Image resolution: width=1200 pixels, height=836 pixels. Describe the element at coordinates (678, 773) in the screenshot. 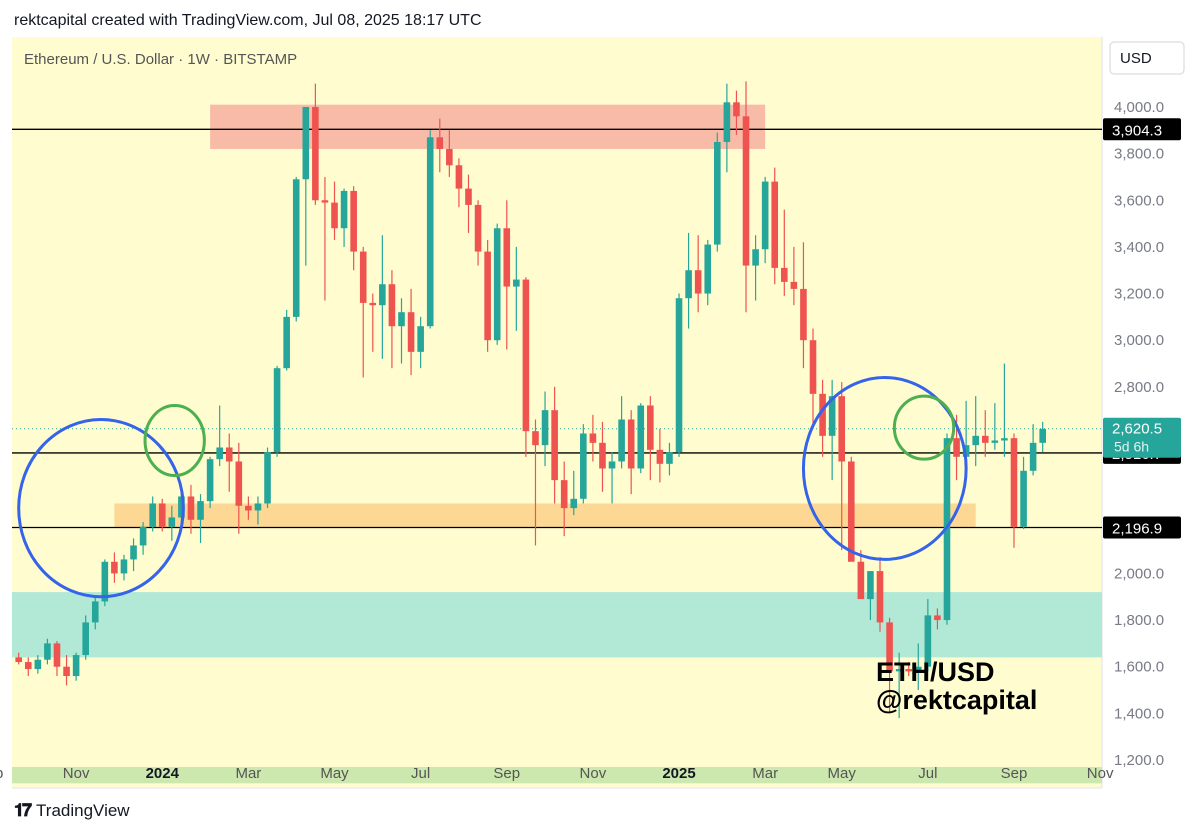

I see `x-tick-label: 2025` at that location.